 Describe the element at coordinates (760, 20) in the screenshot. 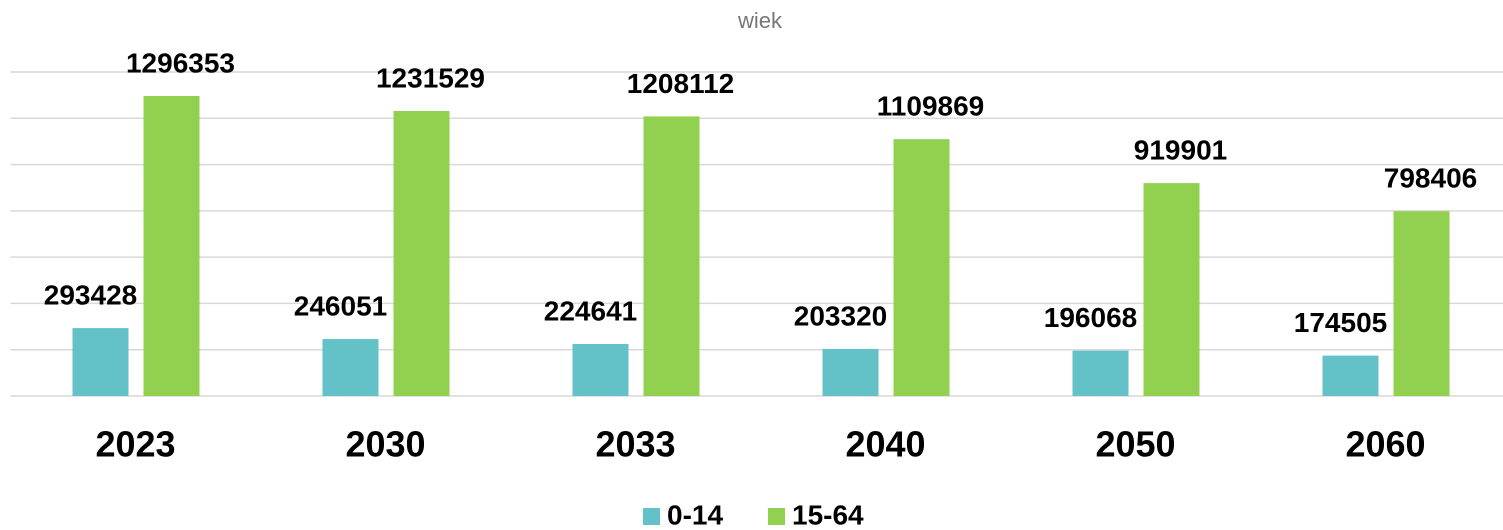

I see `chart-title: wiek` at that location.